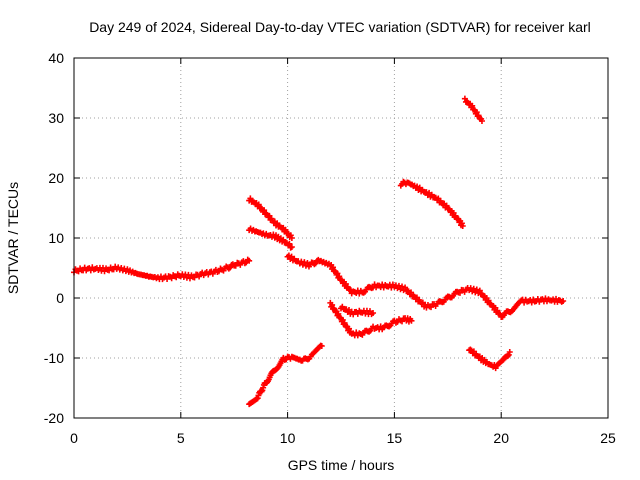  What do you see at coordinates (285, 375) in the screenshot?
I see `series-track-g` at bounding box center [285, 375].